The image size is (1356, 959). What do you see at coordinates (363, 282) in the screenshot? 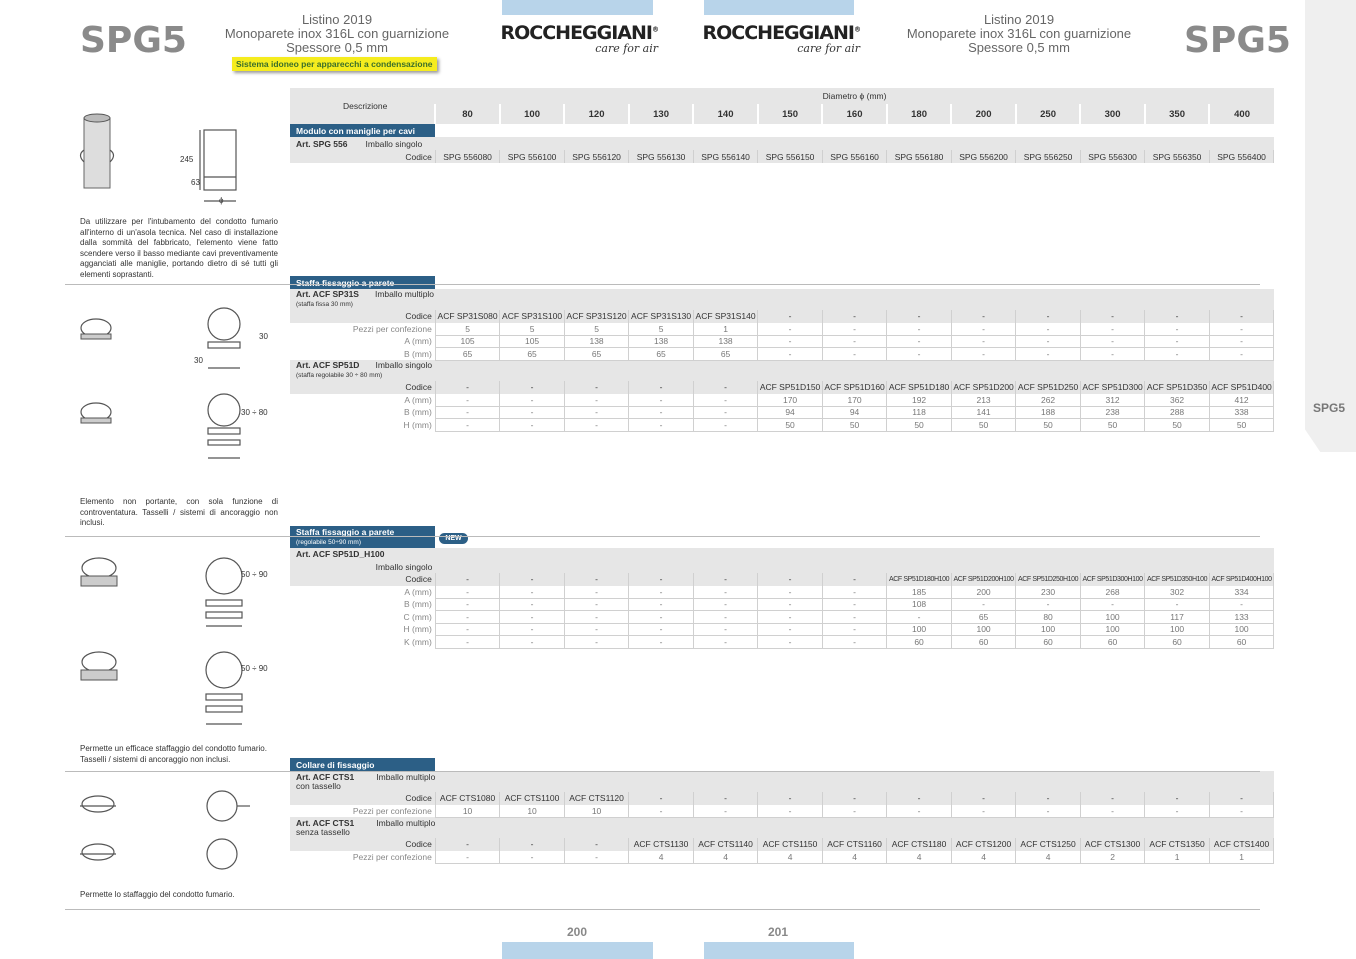
I see `section-title-wall-bracket: Staffa fissaggio a parete` at bounding box center [363, 282].